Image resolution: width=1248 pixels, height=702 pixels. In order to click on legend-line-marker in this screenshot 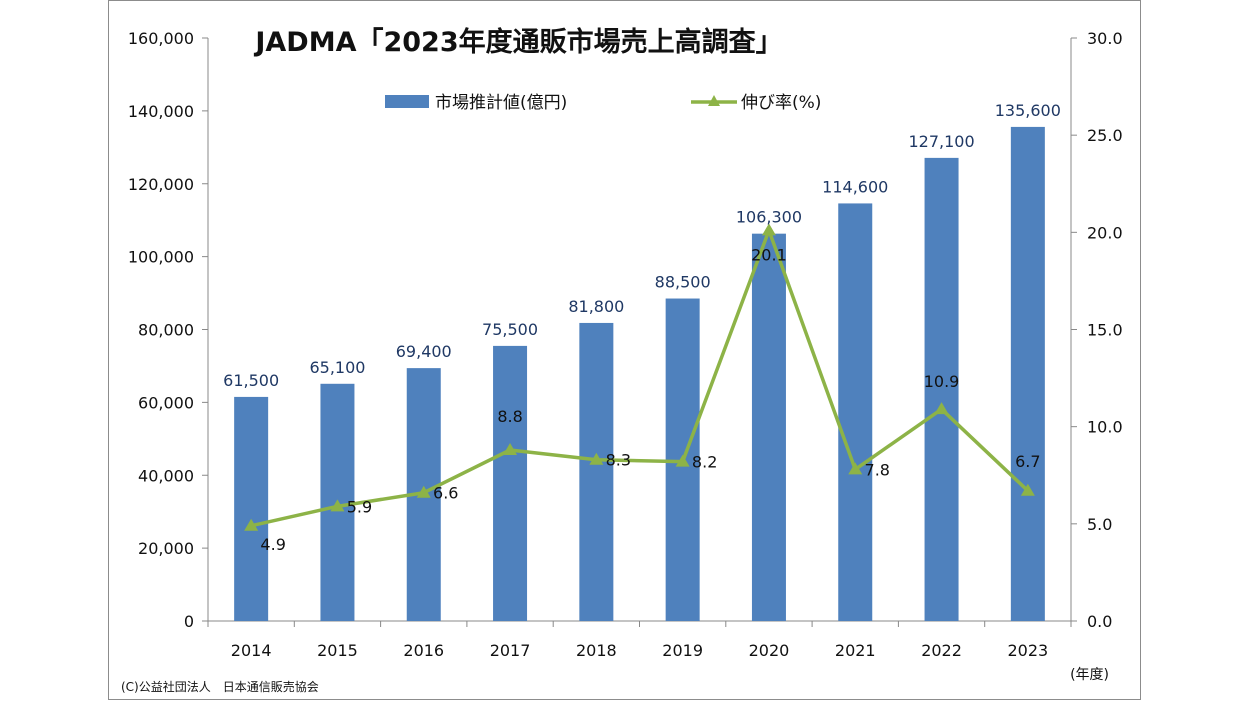, I will do `click(714, 100)`.